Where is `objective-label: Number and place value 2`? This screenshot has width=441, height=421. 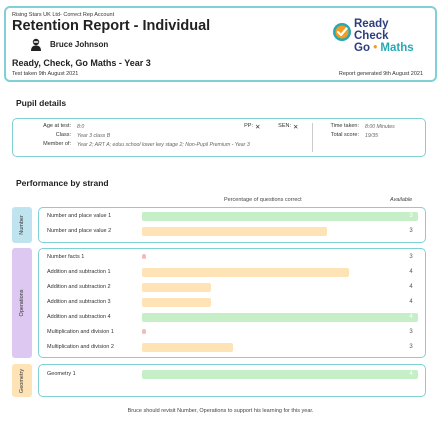 objective-label: Number and place value 2 is located at coordinates (79, 231).